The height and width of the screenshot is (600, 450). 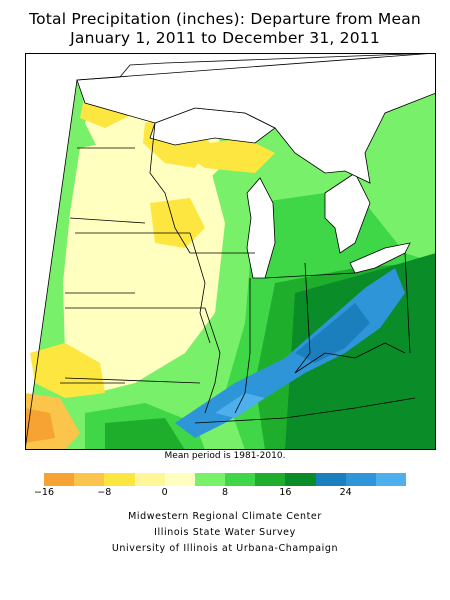 I want to click on dry-zone-orange, so click(x=40, y=425).